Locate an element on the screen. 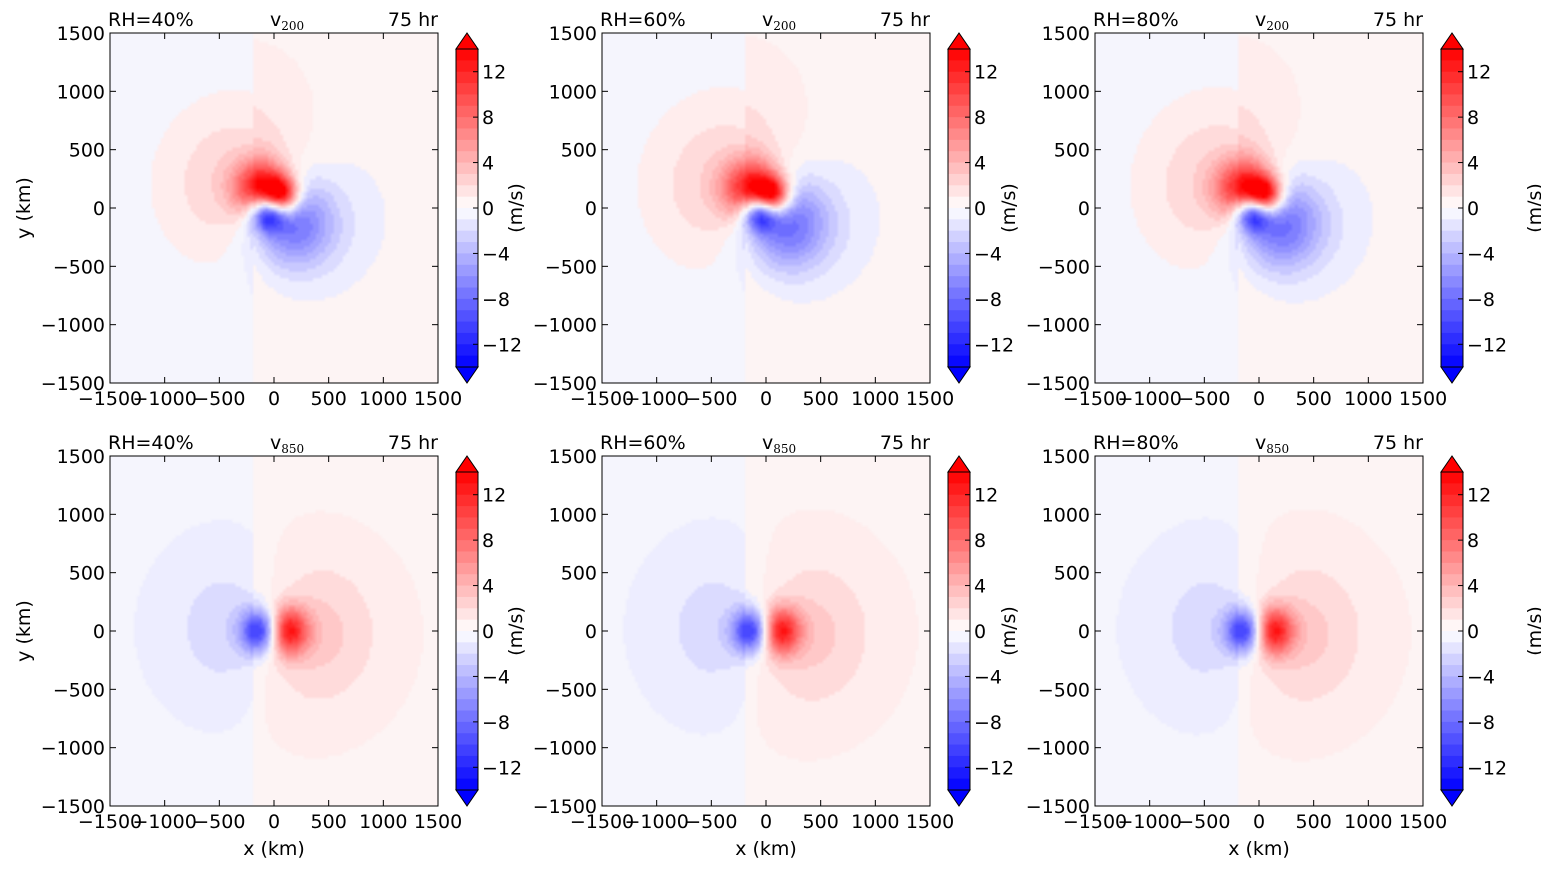  colorbar-extend-min is located at coordinates (1452, 375).